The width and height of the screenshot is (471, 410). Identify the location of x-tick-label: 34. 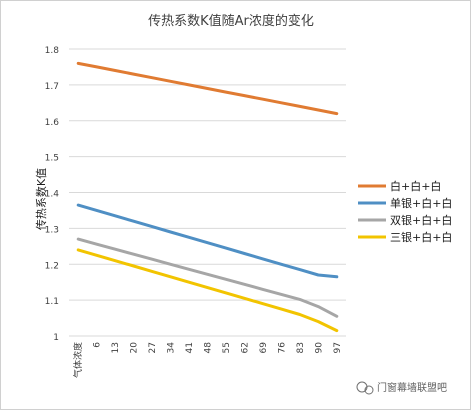
(172, 348).